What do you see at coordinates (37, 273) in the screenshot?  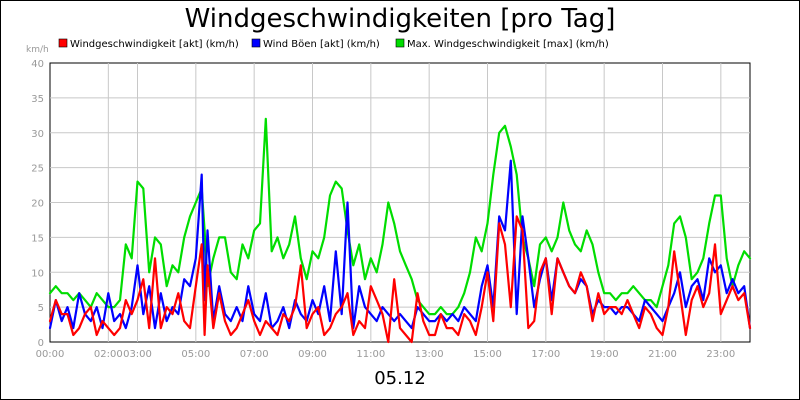 I see `y-tick-label: 10` at bounding box center [37, 273].